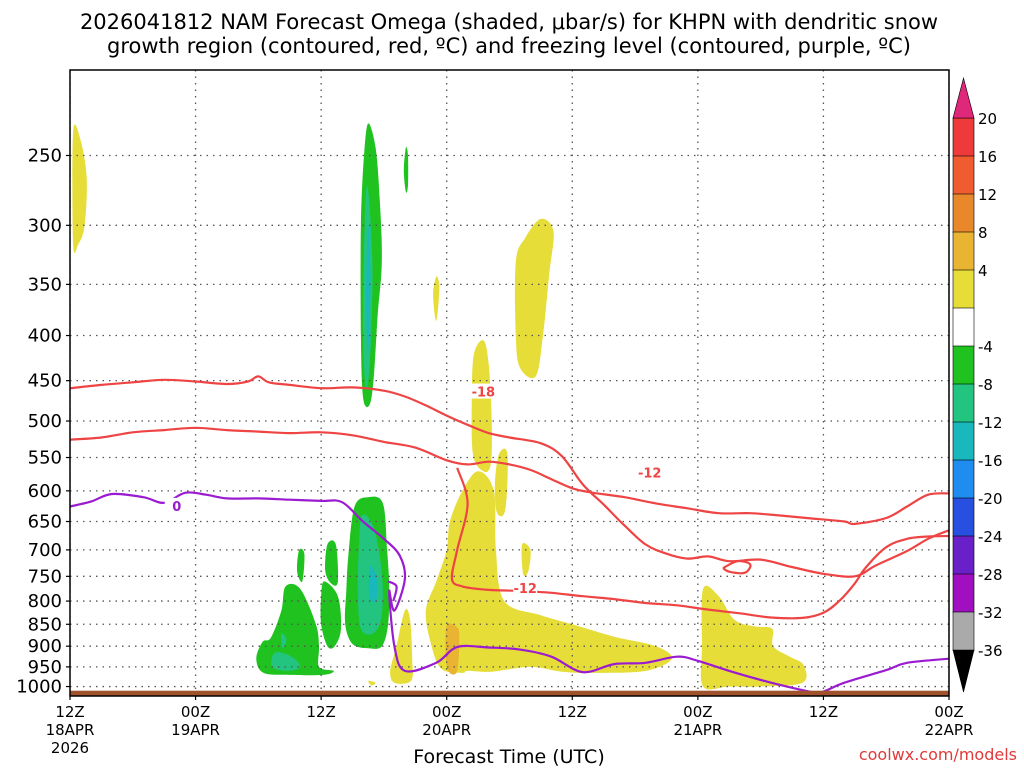  Describe the element at coordinates (990, 499) in the screenshot. I see `colorbar-label: -20` at that location.